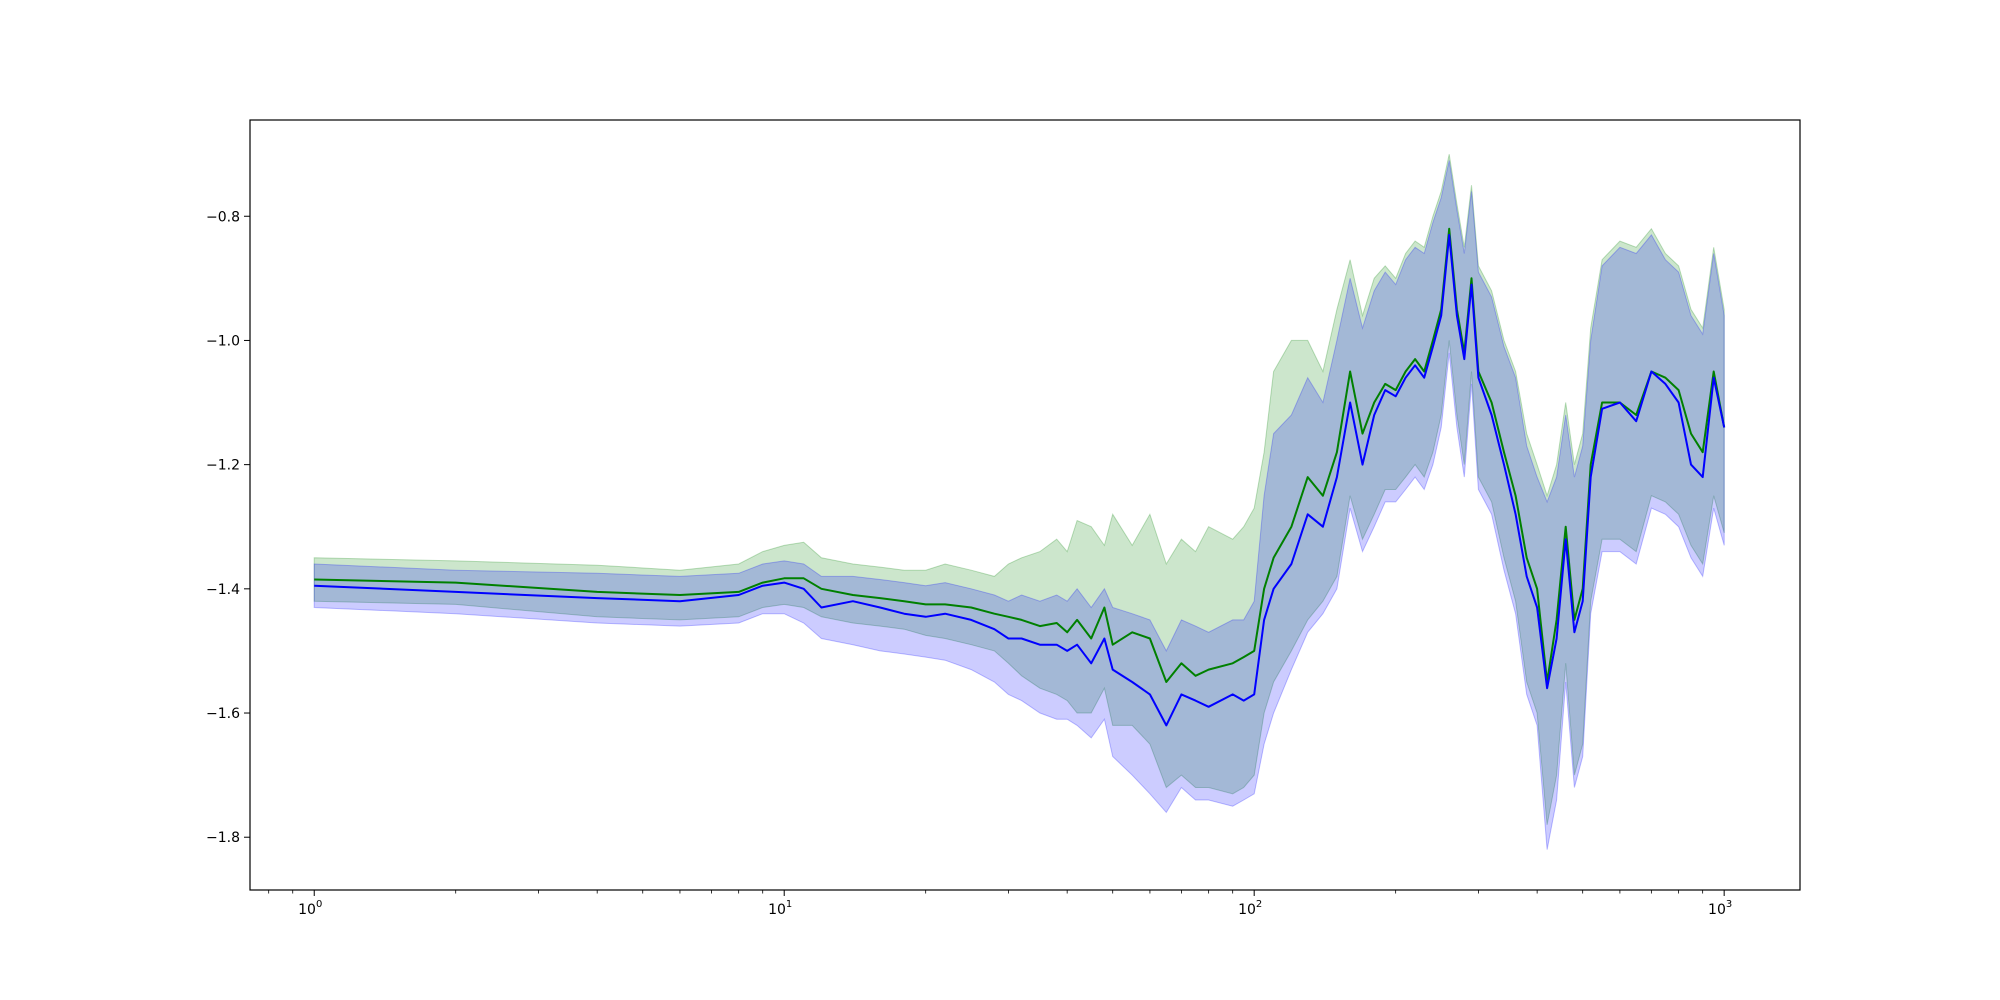  I want to click on x-tick-label: 10¹, so click(780, 908).